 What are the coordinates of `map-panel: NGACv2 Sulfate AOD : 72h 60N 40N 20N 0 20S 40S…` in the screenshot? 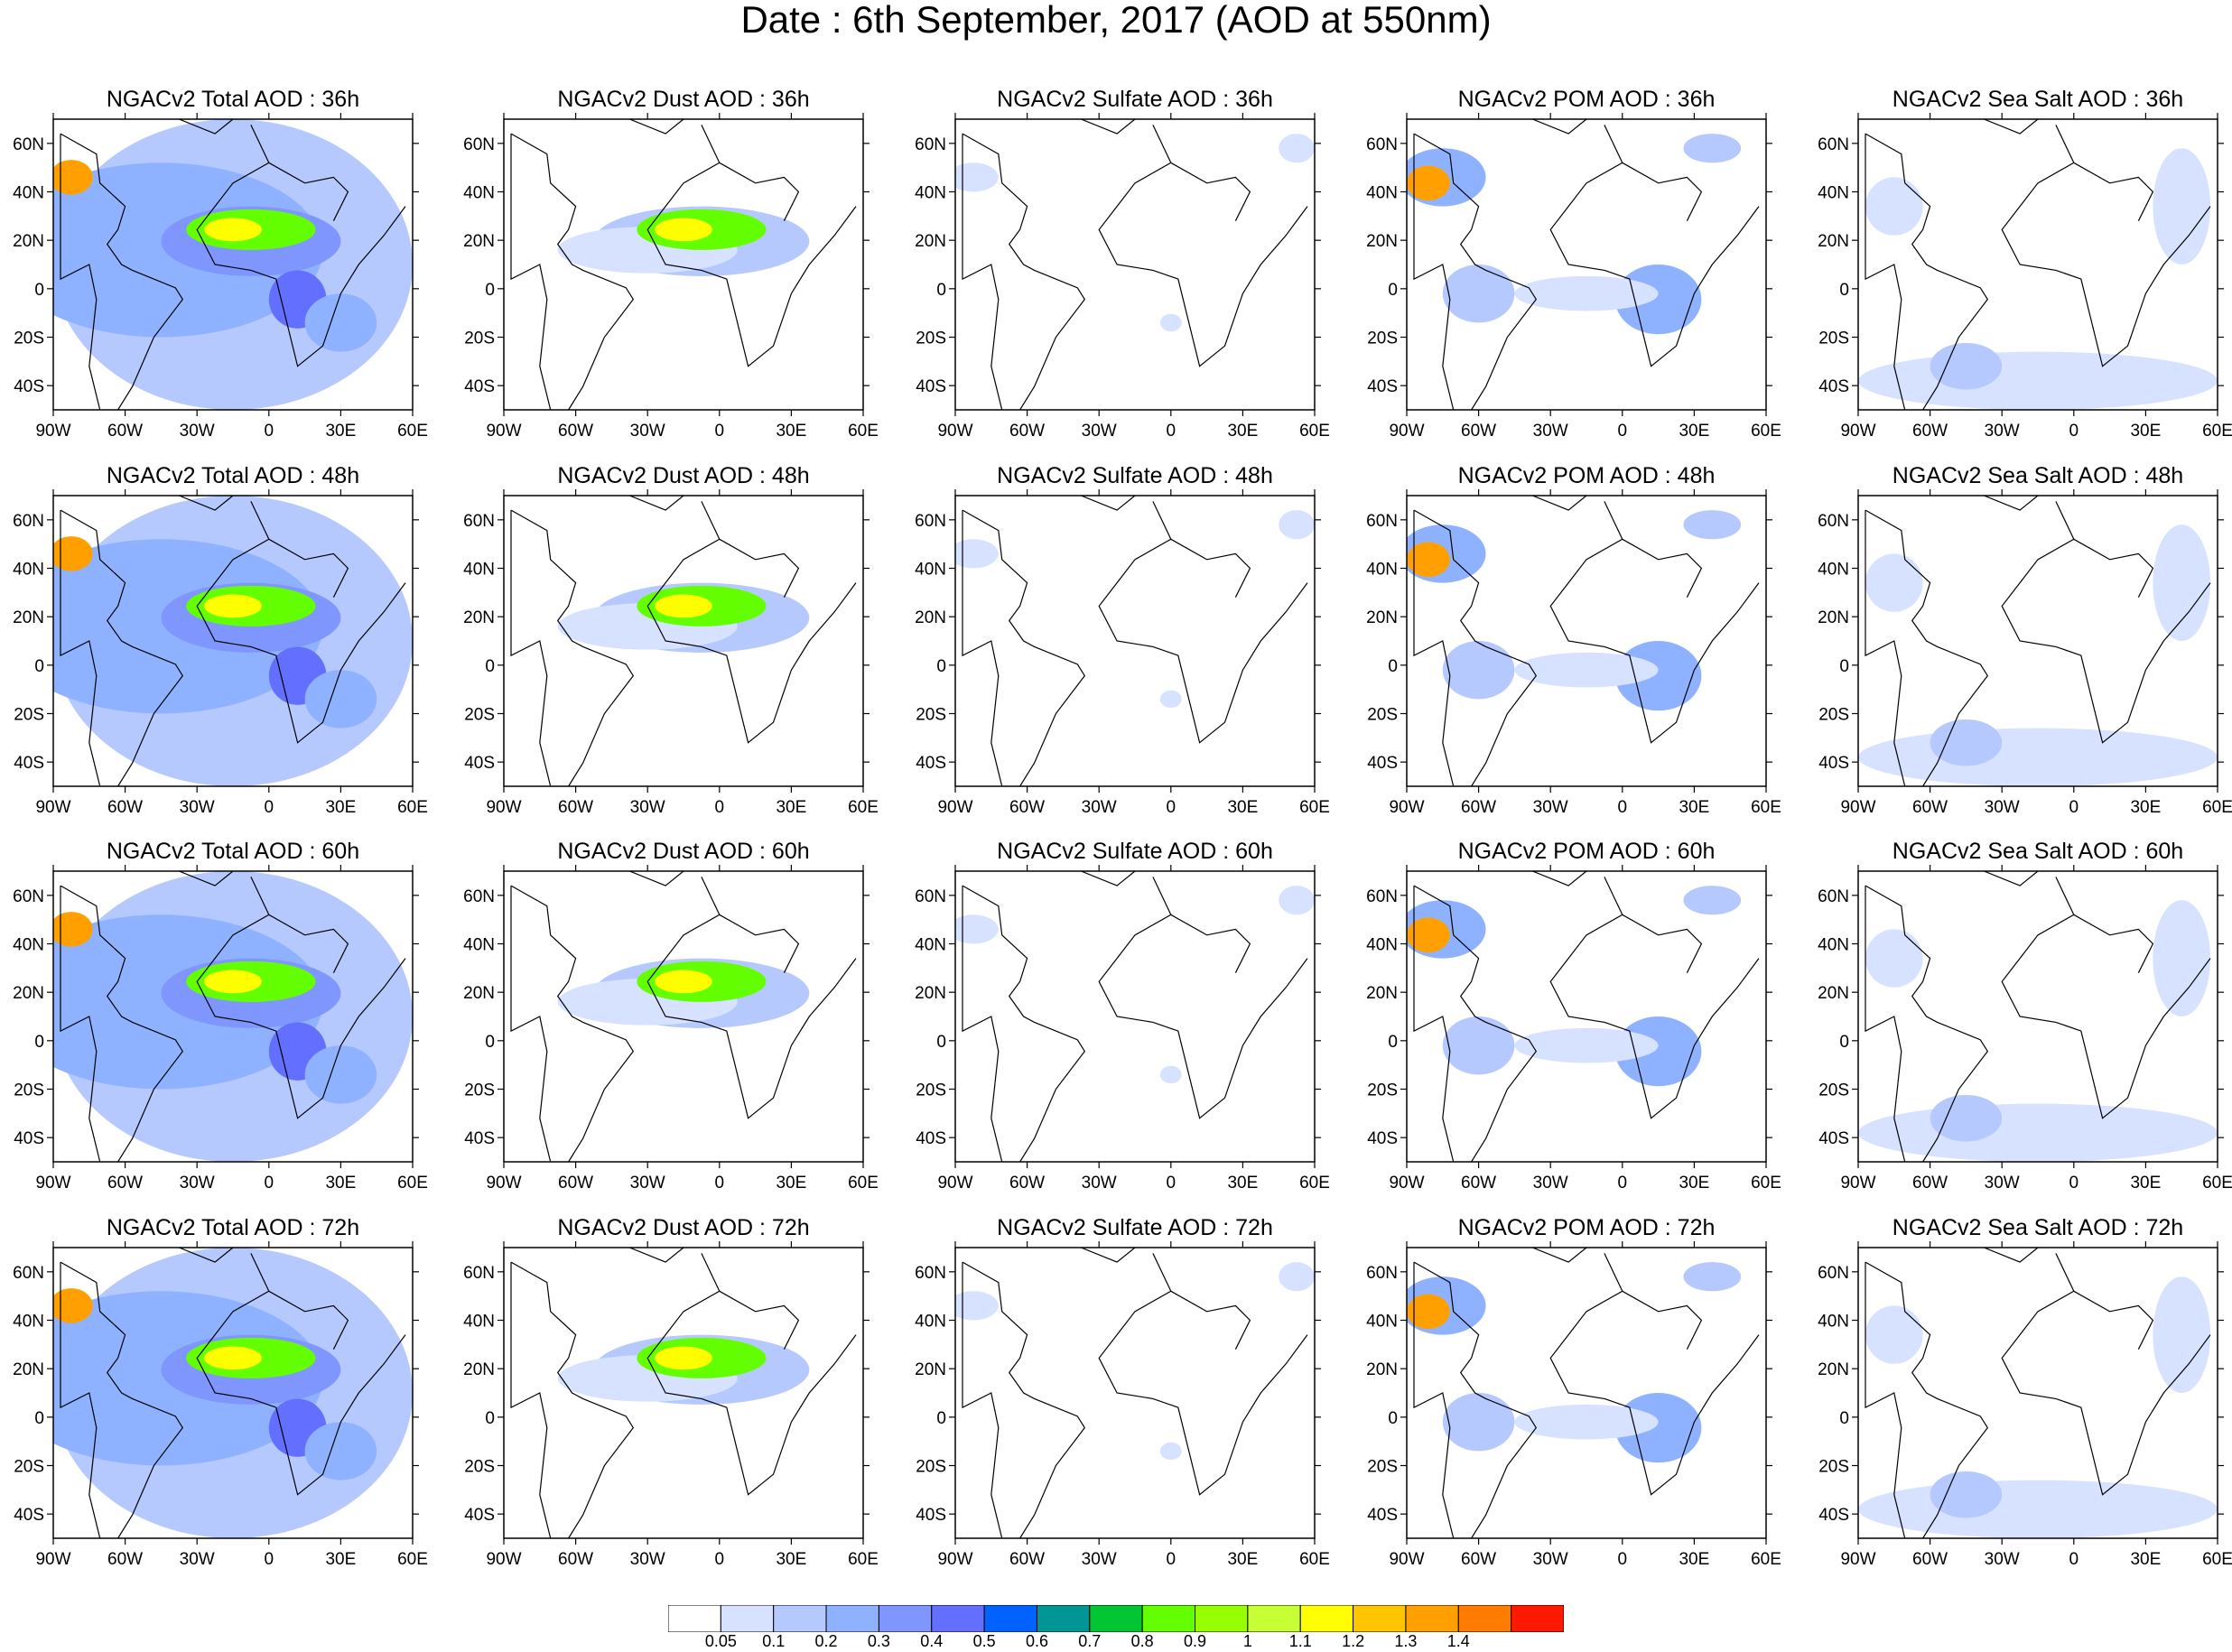 It's located at (1122, 1394).